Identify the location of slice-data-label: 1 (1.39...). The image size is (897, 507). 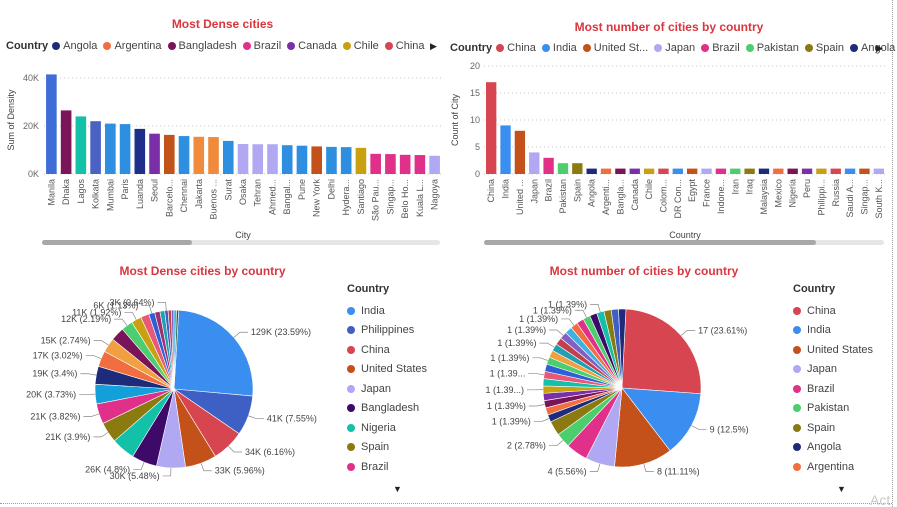
(504, 390).